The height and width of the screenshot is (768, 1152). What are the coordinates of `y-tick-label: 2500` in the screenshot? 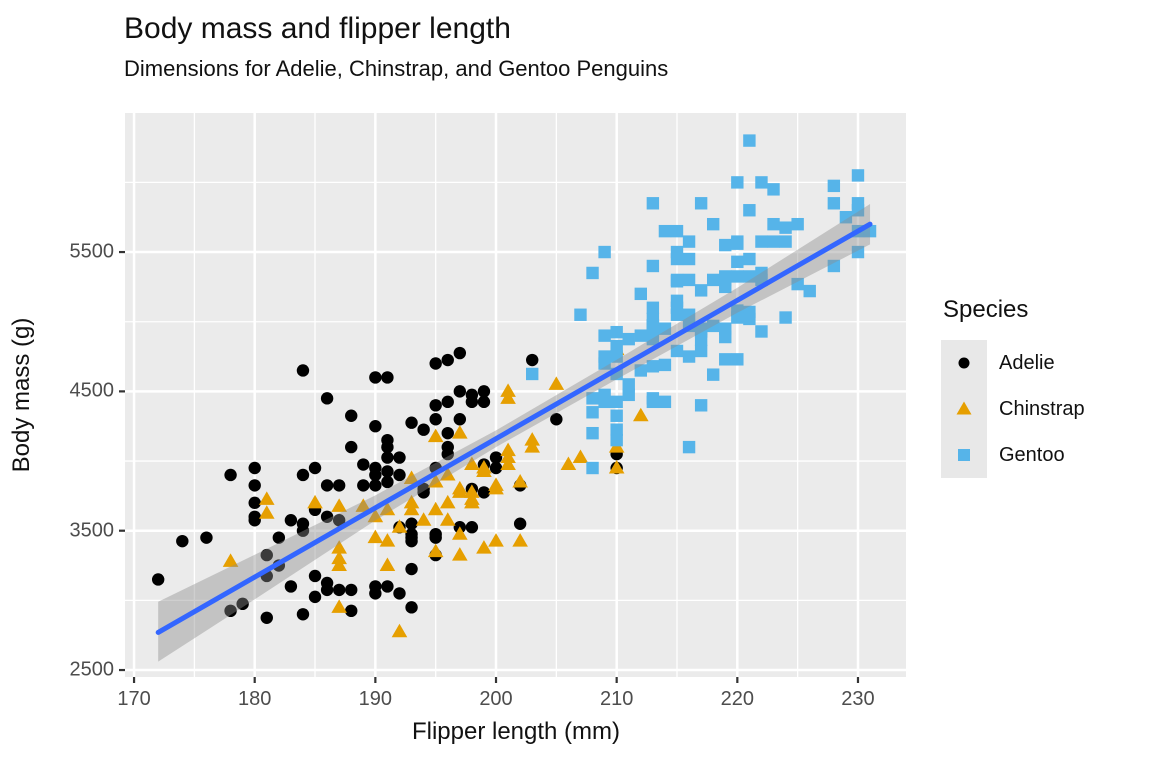 It's located at (92, 669).